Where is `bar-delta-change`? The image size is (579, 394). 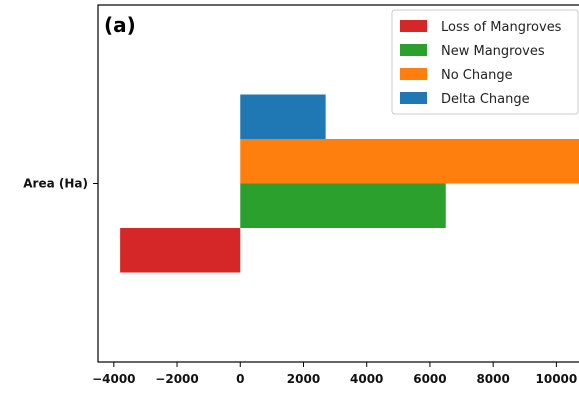
bar-delta-change is located at coordinates (283, 116).